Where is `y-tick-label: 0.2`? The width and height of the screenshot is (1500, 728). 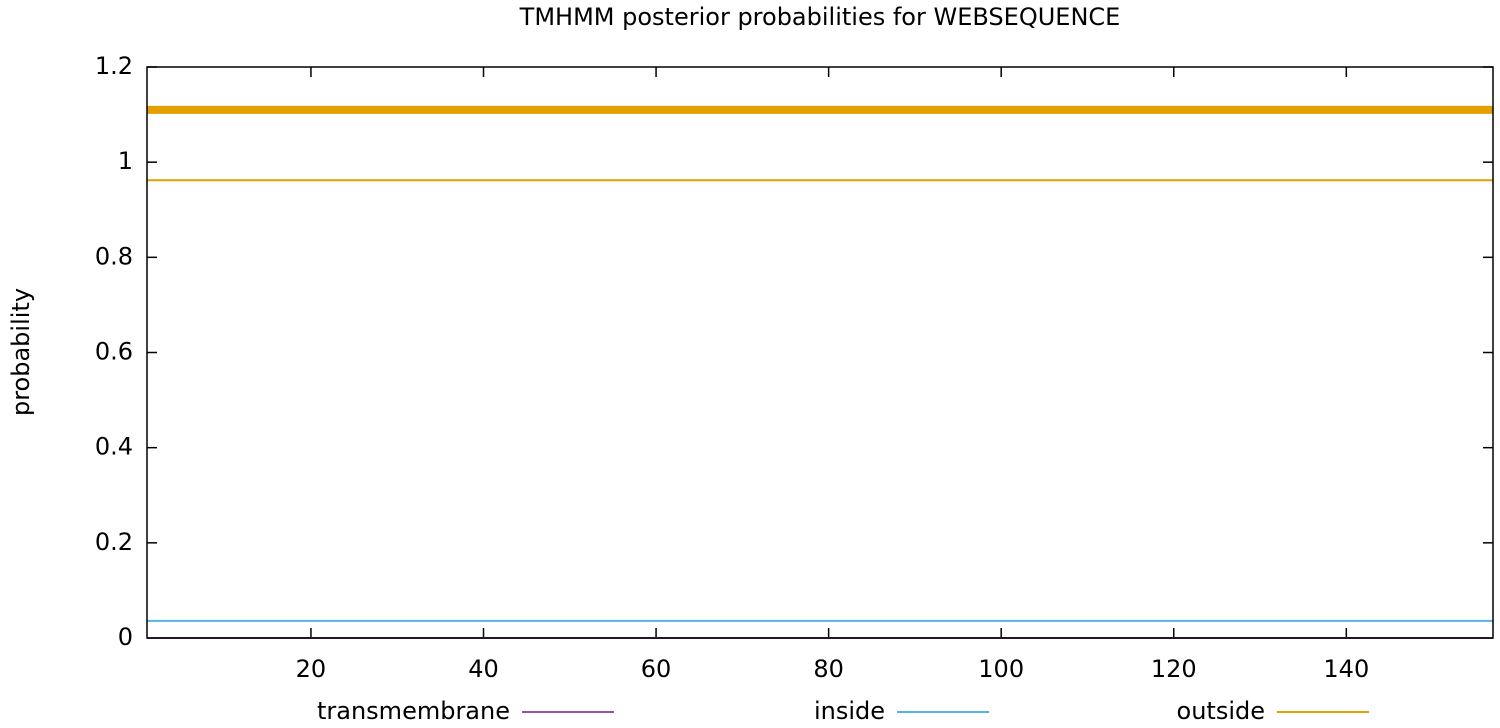 y-tick-label: 0.2 is located at coordinates (114, 542).